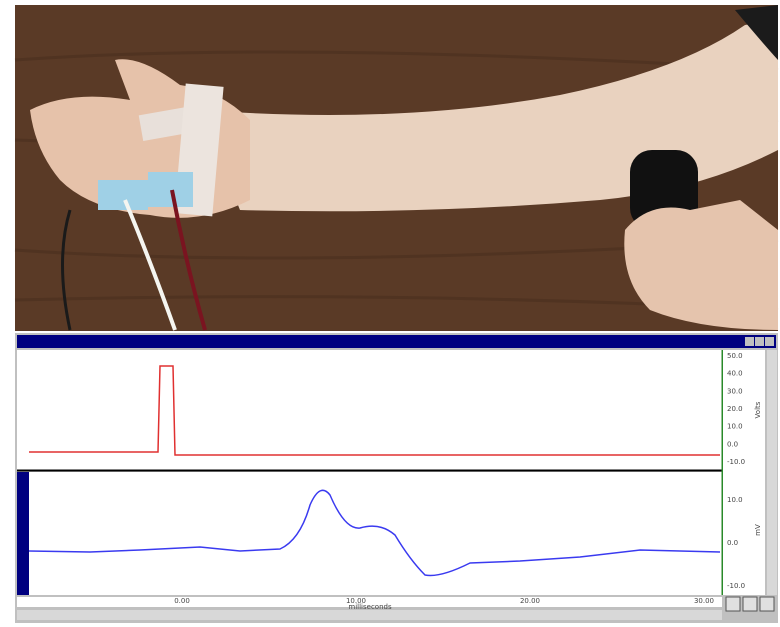 The height and width of the screenshot is (627, 780). Describe the element at coordinates (758, 530) in the screenshot. I see `unit-label: mV` at that location.